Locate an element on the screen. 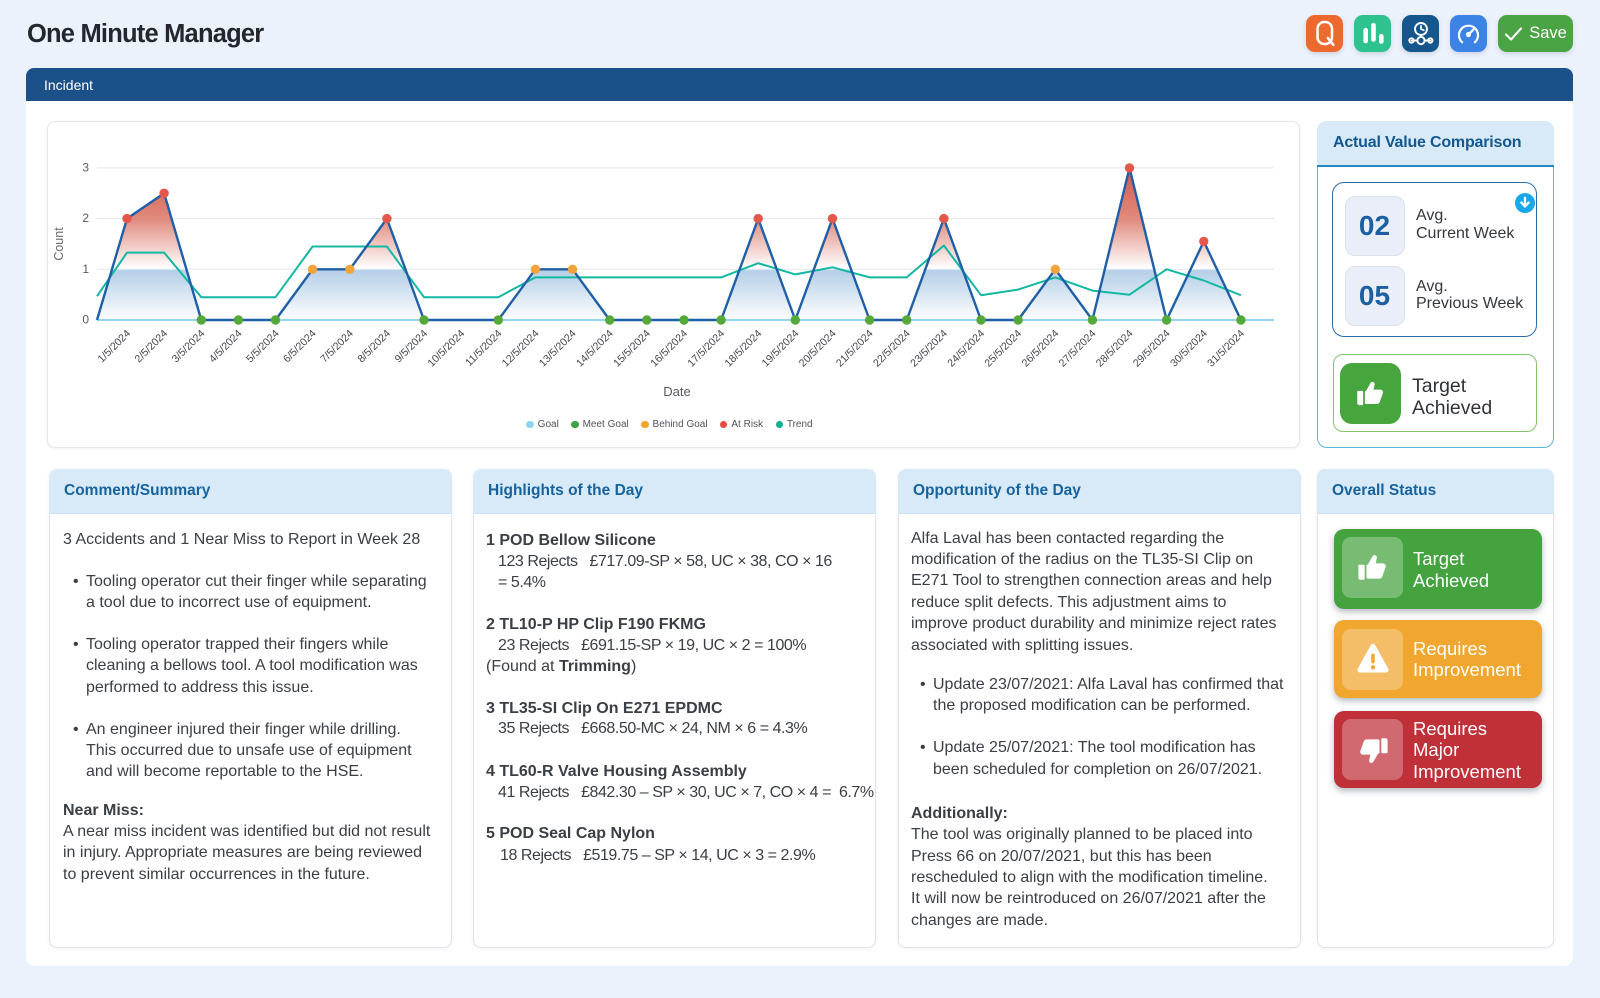 This screenshot has height=998, width=1600. svg-text: 24/5/2024 is located at coordinates (966, 349).